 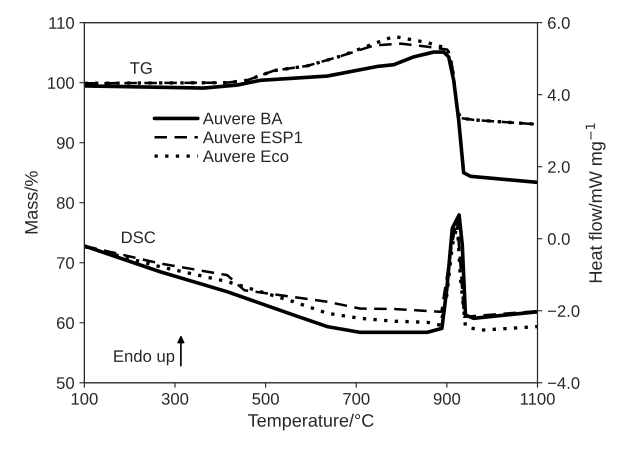 I want to click on x-tick-label: 900, so click(x=447, y=398).